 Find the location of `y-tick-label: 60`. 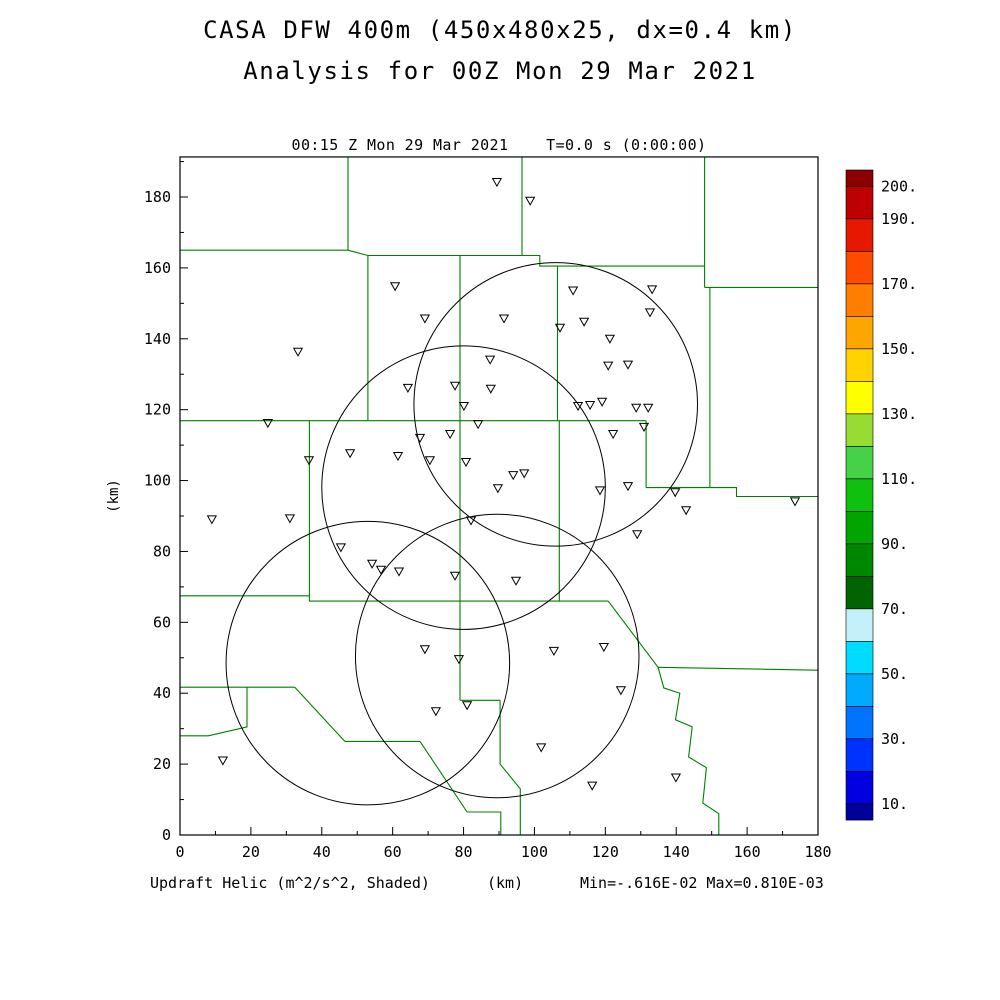

y-tick-label: 60 is located at coordinates (162, 622).